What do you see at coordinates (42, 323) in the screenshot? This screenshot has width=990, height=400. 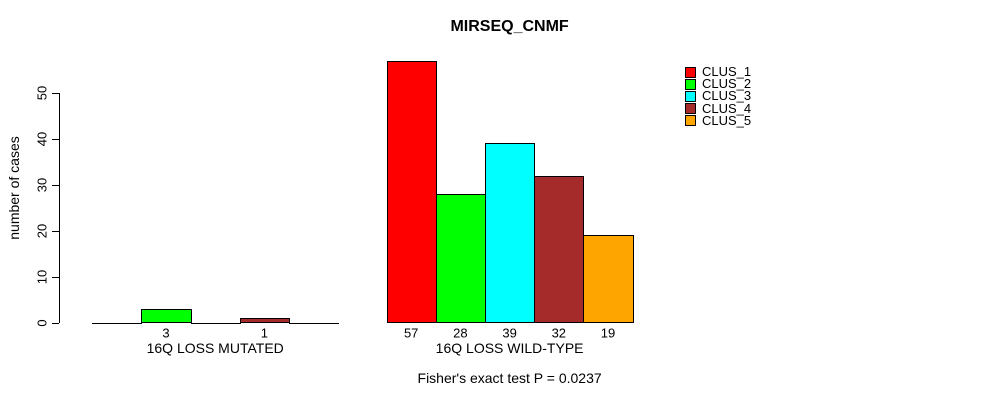 I see `y-tick-label-0: 0` at bounding box center [42, 323].